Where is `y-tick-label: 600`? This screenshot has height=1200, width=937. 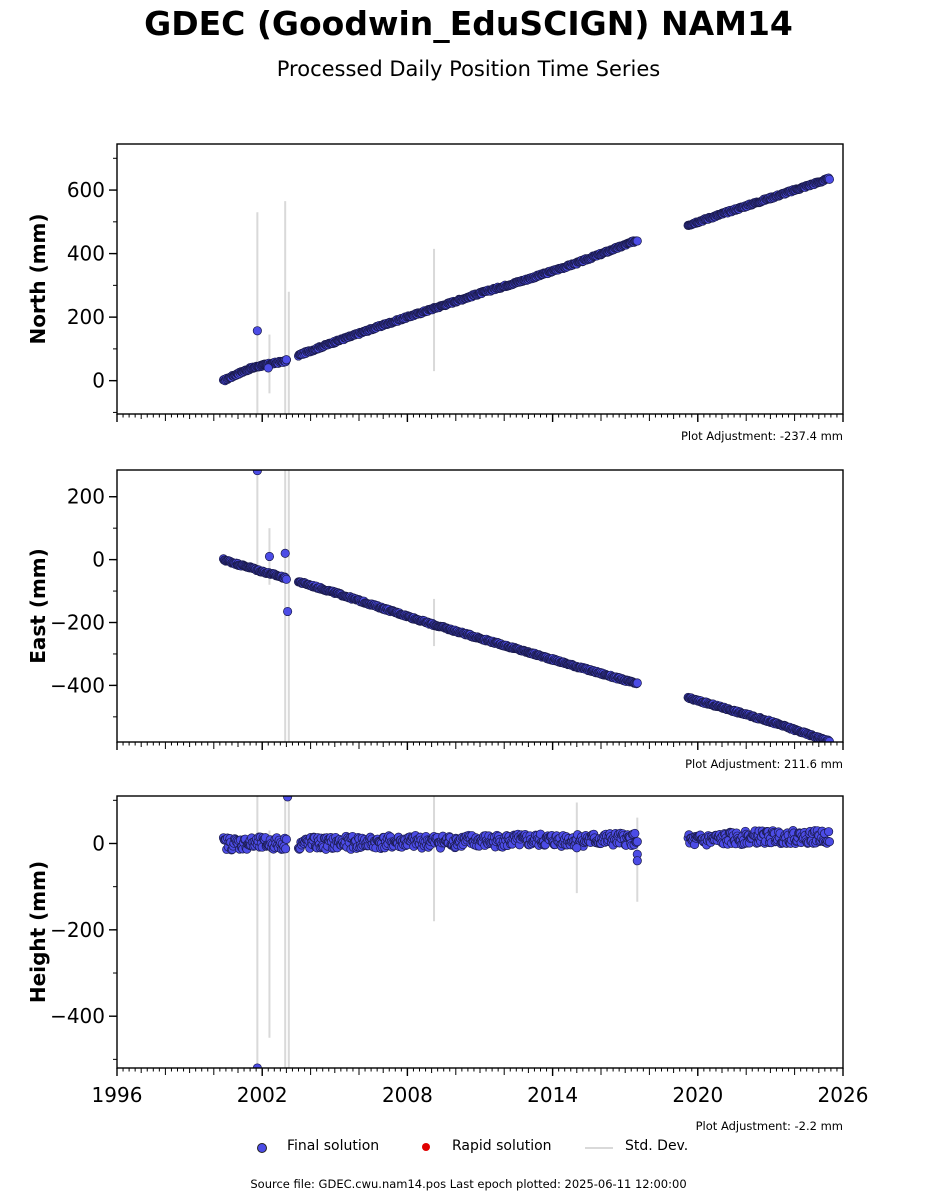
y-tick-label: 600 is located at coordinates (86, 190).